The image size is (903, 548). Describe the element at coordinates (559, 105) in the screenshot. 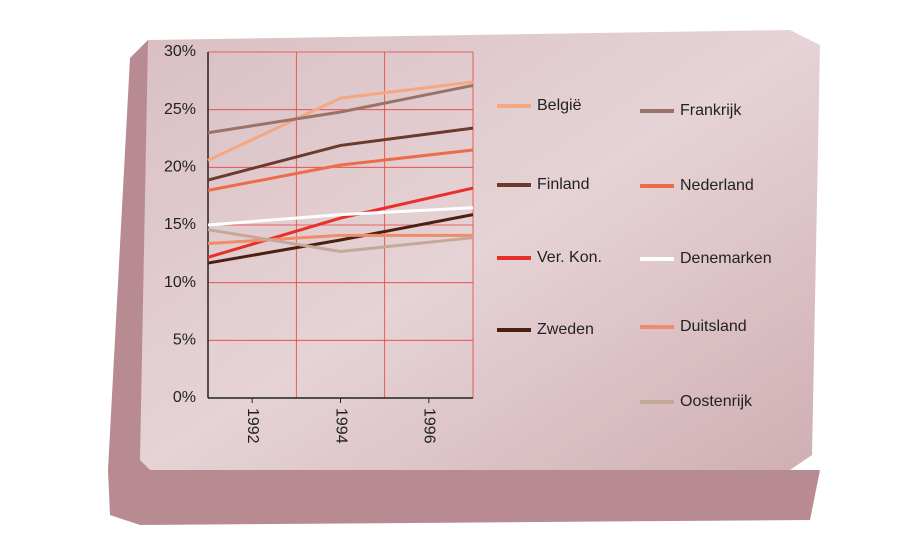

I see `legend-label: België` at that location.